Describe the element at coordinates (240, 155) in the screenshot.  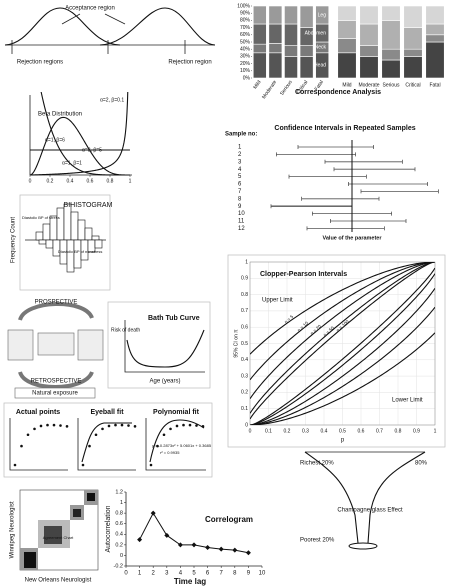
I see `y-tick-label: 2` at that location.